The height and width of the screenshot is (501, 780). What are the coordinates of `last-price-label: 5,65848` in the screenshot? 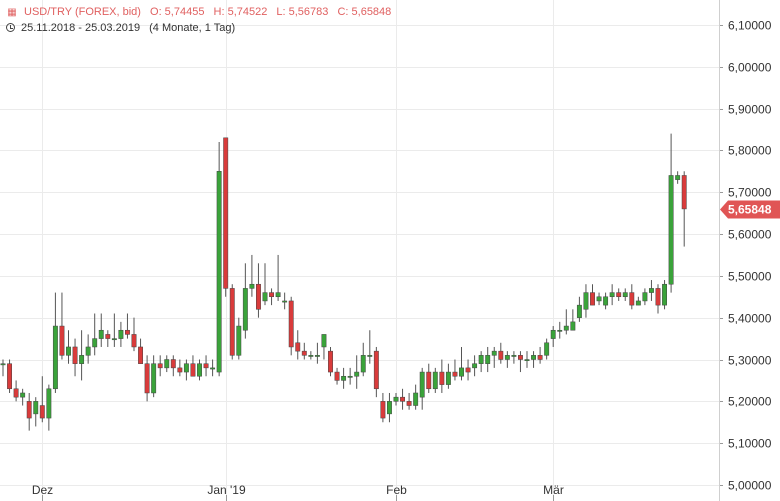 It's located at (750, 210).